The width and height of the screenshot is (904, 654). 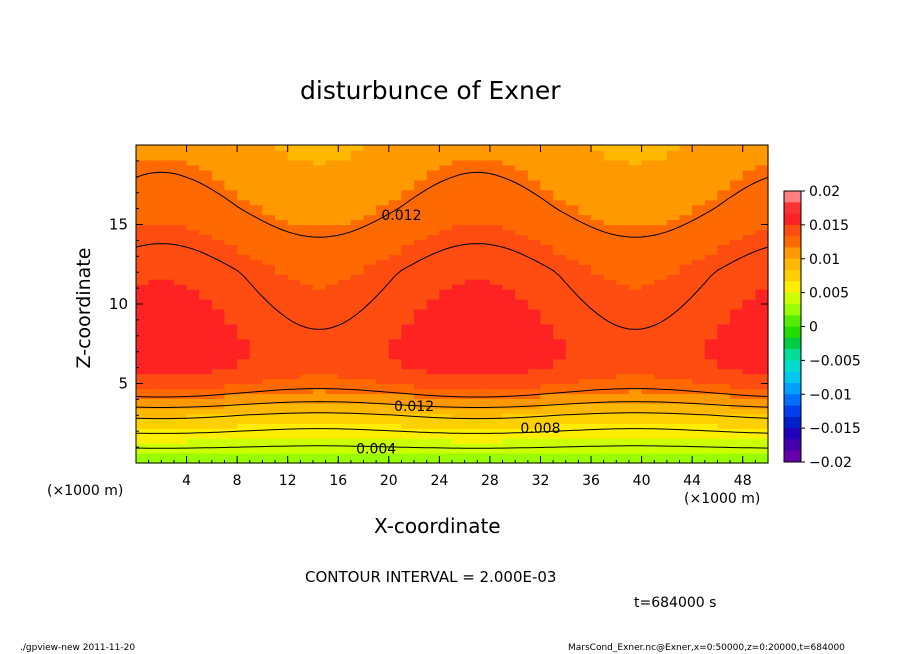 I want to click on colorbar-swatch, so click(x=792, y=445).